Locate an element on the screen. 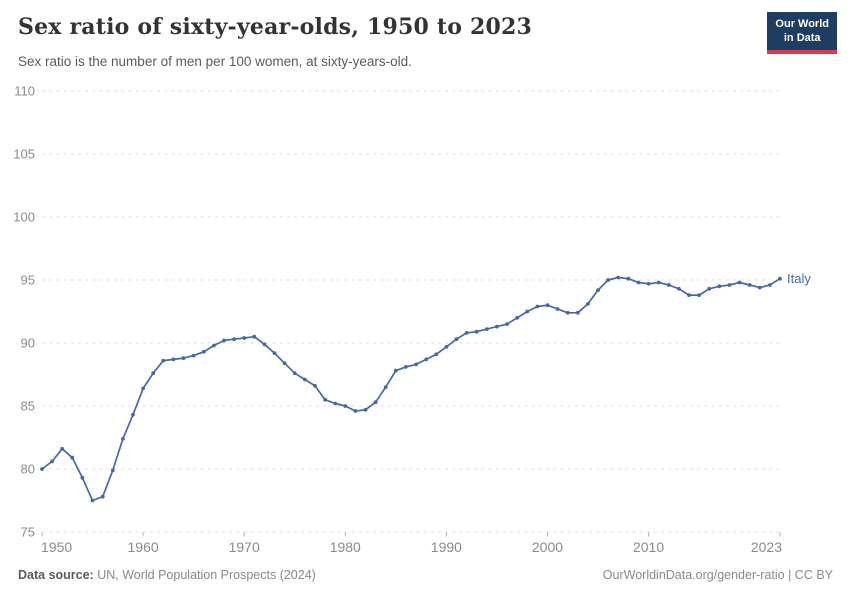 Image resolution: width=850 pixels, height=600 pixels. data-point-1987 is located at coordinates (416, 364).